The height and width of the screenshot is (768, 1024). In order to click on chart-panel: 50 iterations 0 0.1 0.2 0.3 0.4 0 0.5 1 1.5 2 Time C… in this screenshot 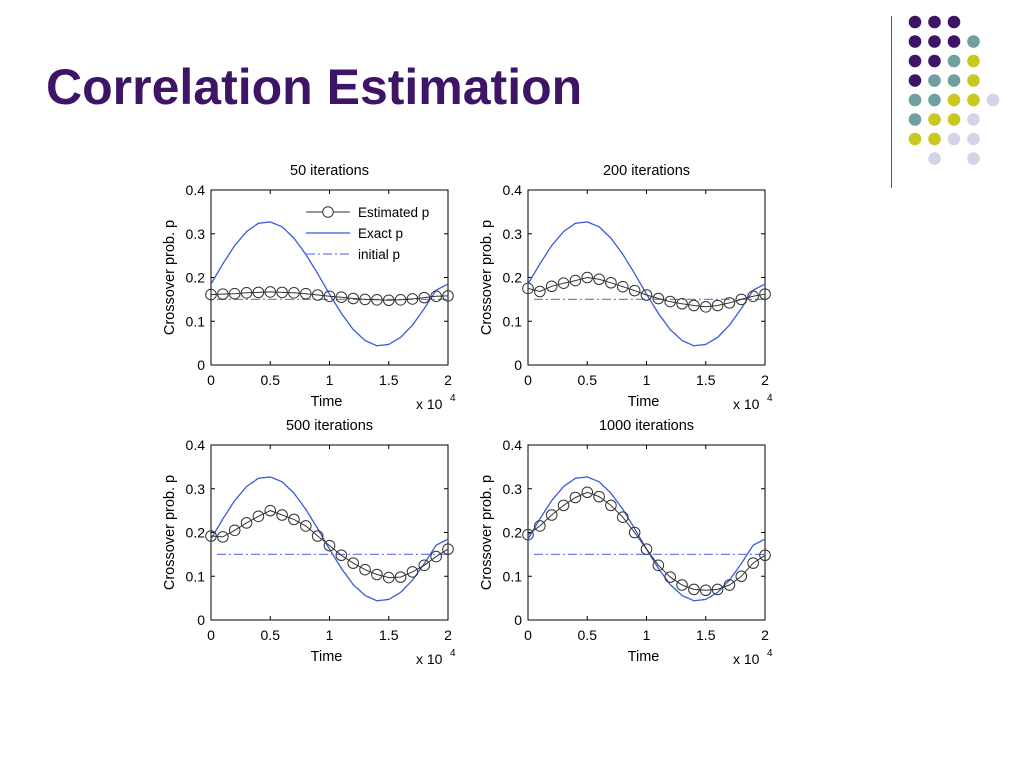, I will do `click(309, 287)`.